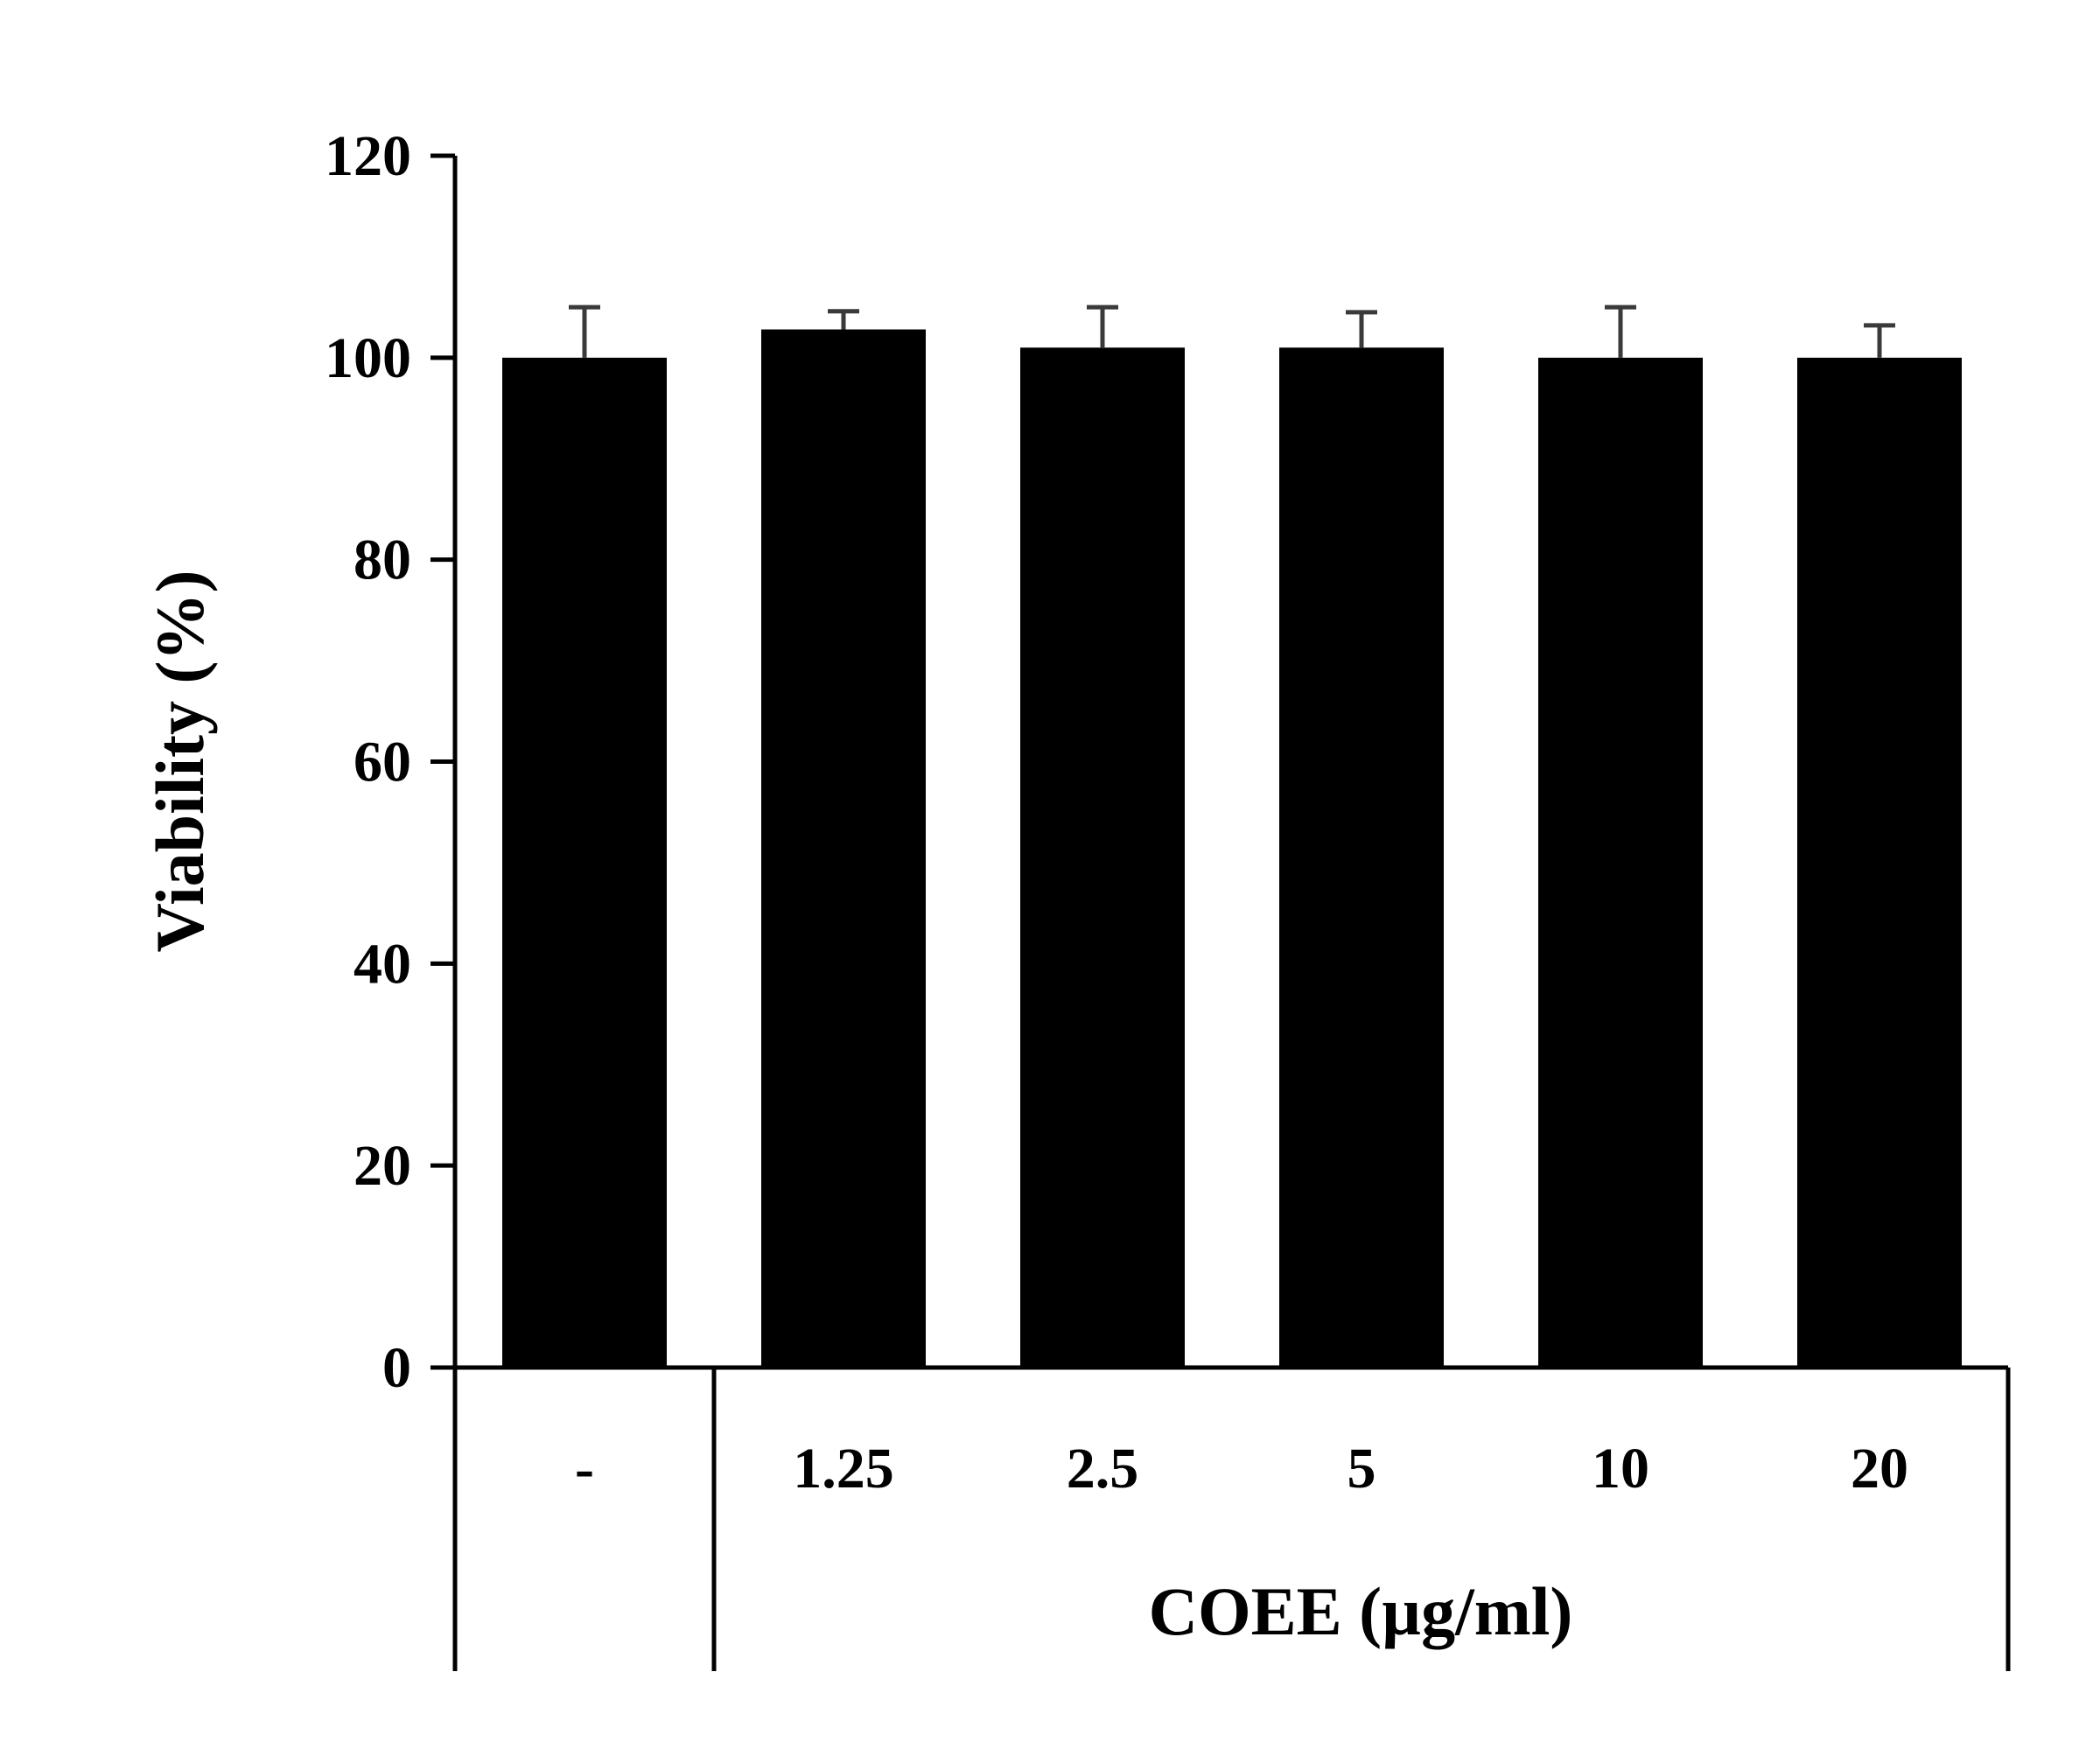 The width and height of the screenshot is (2100, 1763). What do you see at coordinates (382, 560) in the screenshot?
I see `y-tick-label: 80` at bounding box center [382, 560].